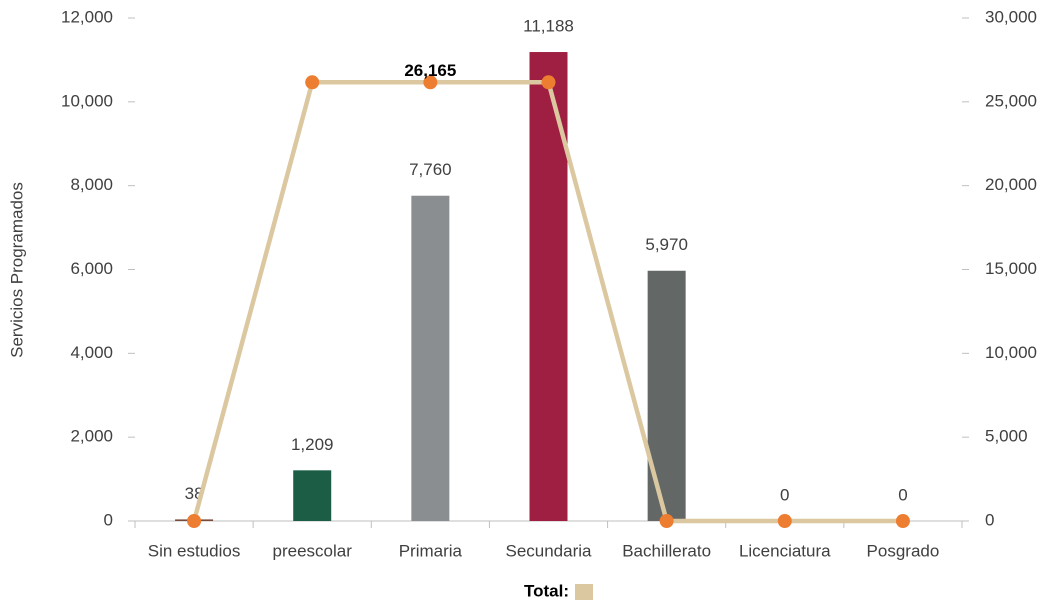  I want to click on y-tick-label: 0, so click(108, 519).